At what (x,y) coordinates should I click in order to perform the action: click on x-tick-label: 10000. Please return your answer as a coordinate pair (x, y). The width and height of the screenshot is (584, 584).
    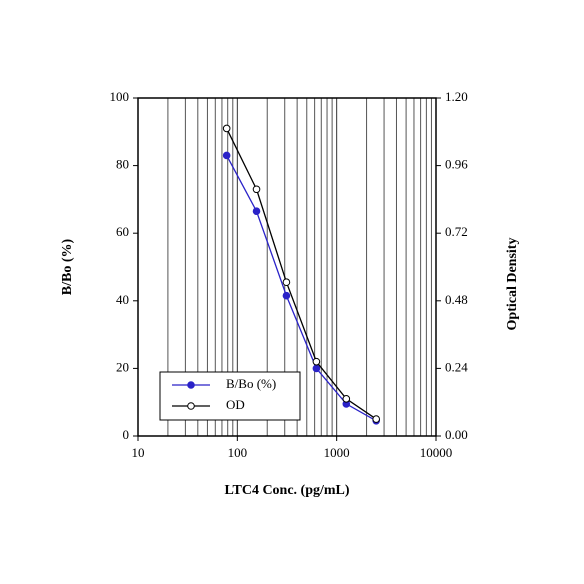
    Looking at the image, I should click on (436, 452).